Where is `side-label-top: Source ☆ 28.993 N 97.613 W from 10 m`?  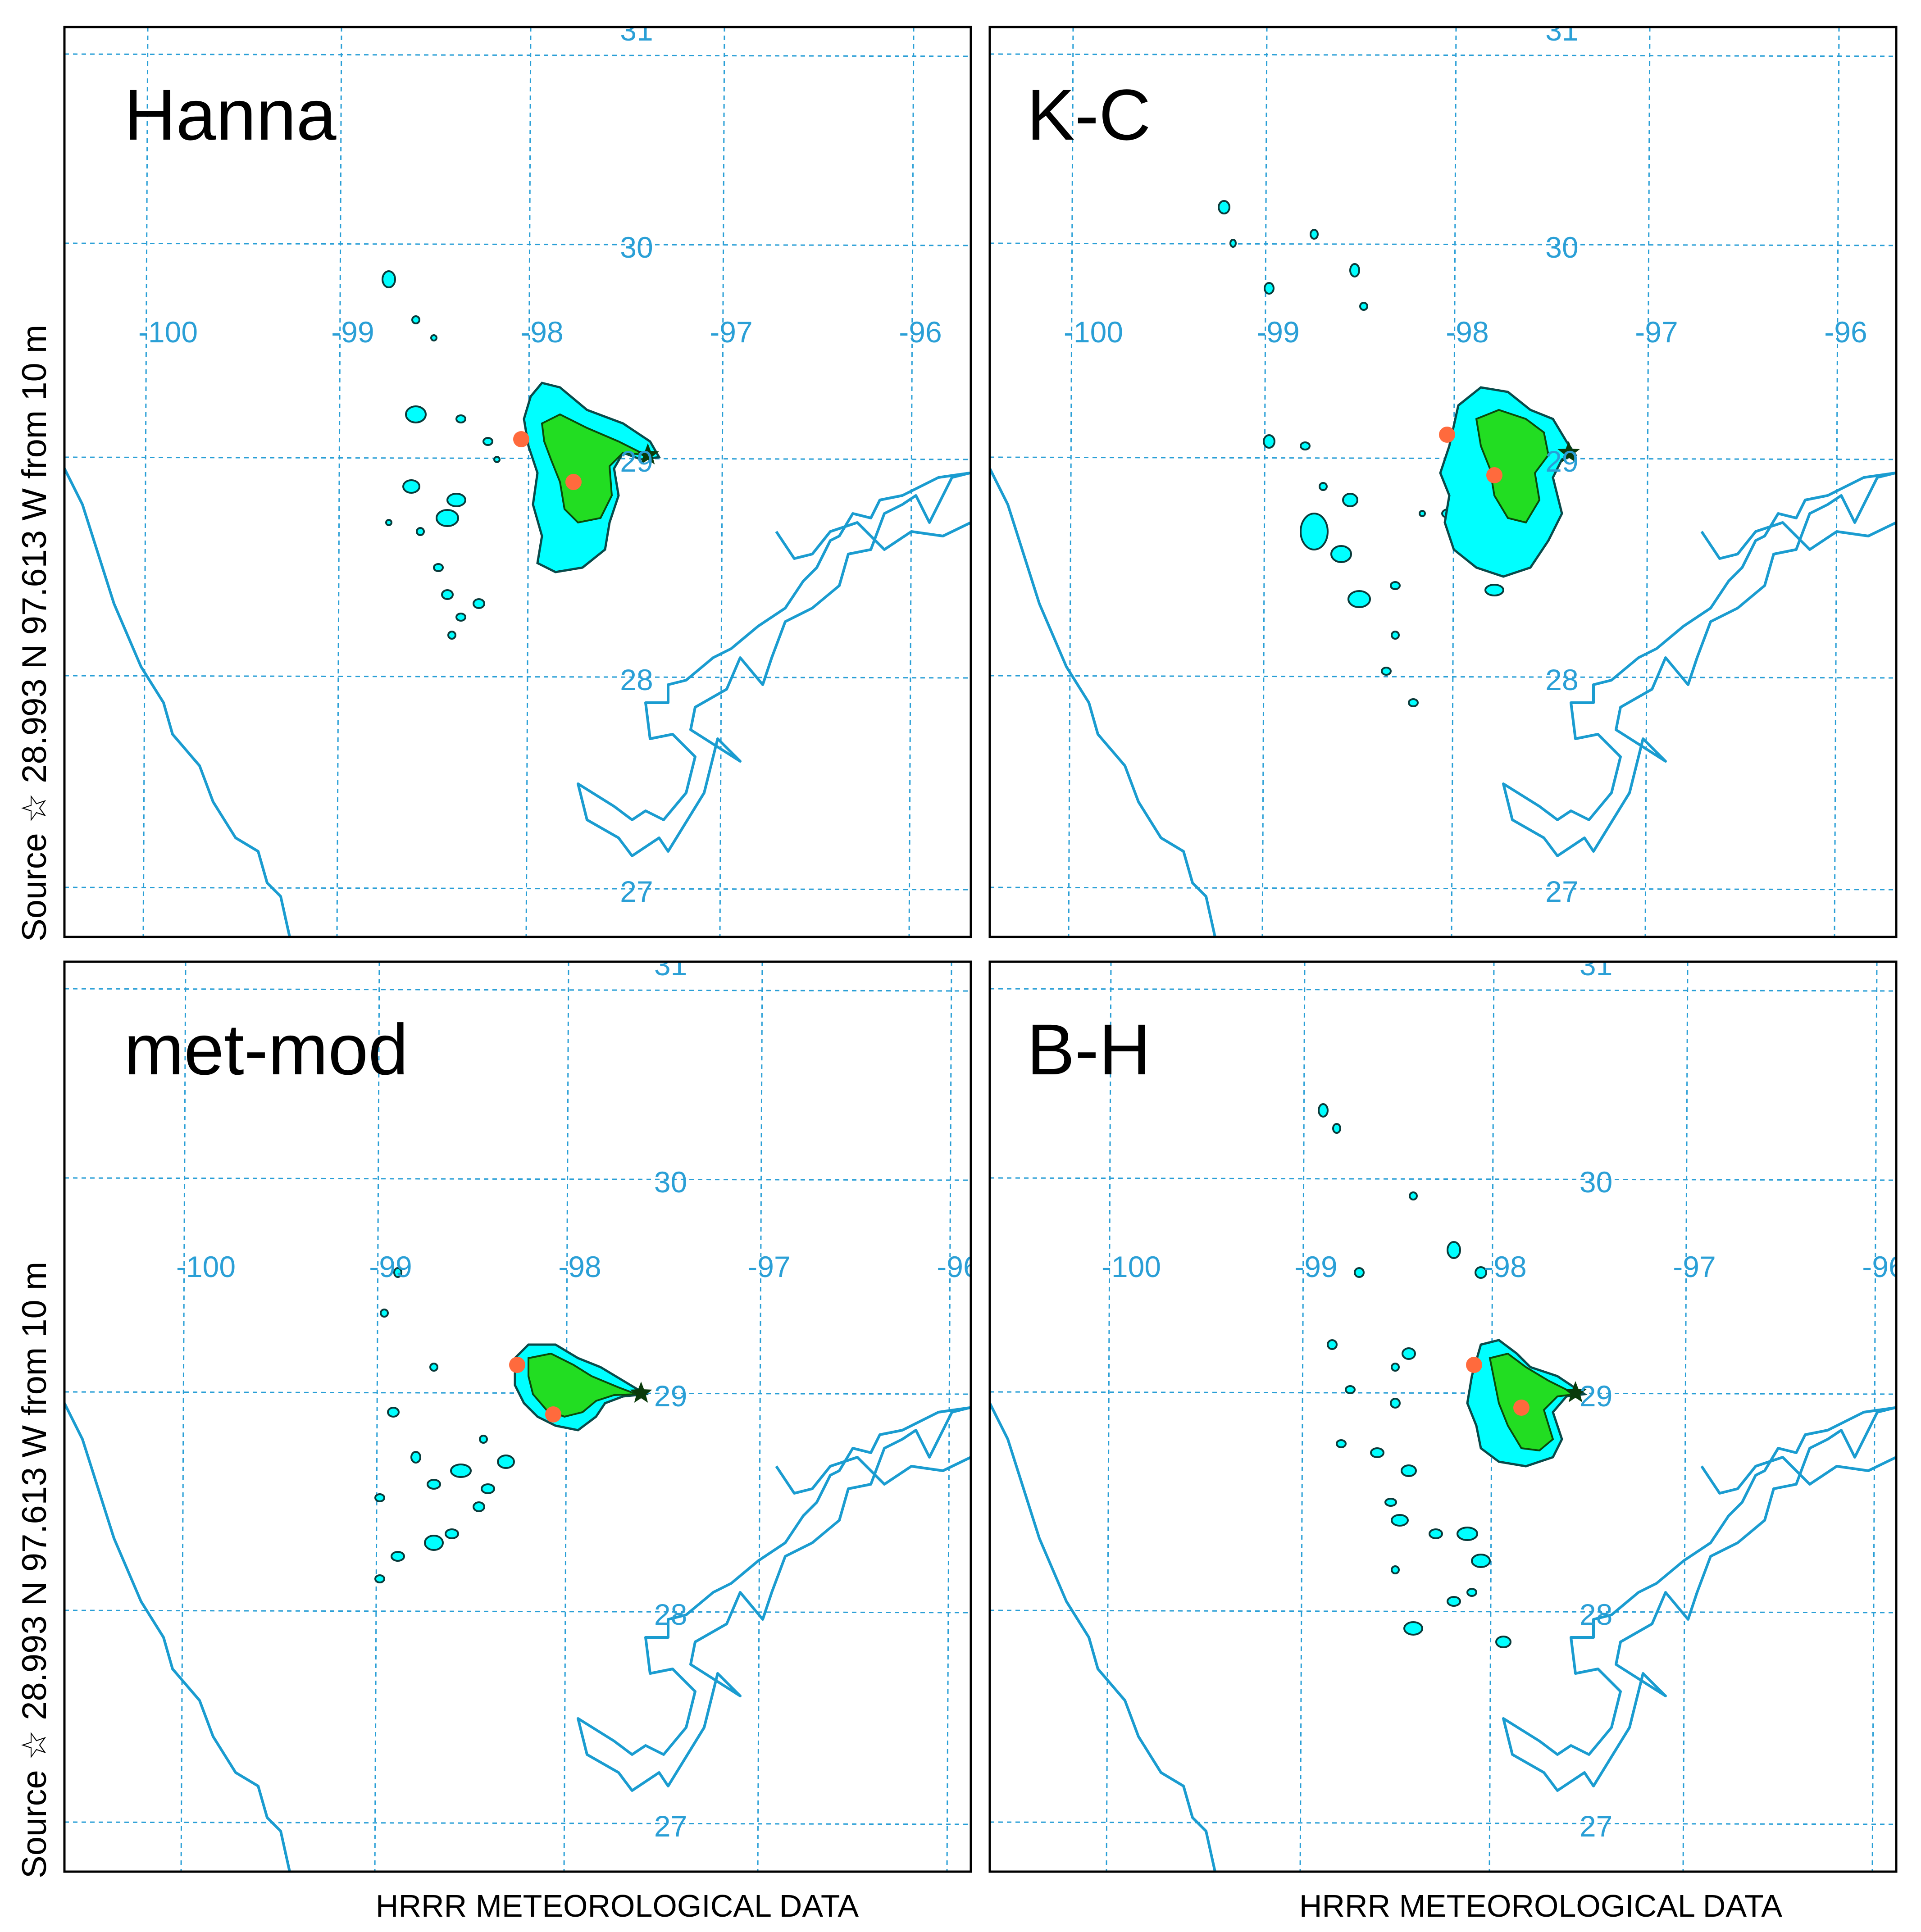 side-label-top: Source ☆ 28.993 N 97.613 W from 10 m is located at coordinates (34, 633).